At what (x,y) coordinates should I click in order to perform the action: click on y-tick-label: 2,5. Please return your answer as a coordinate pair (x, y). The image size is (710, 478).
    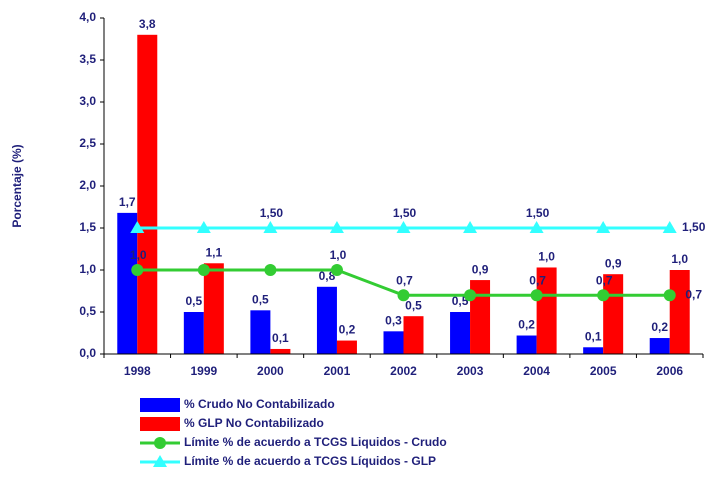
    Looking at the image, I should click on (87, 143).